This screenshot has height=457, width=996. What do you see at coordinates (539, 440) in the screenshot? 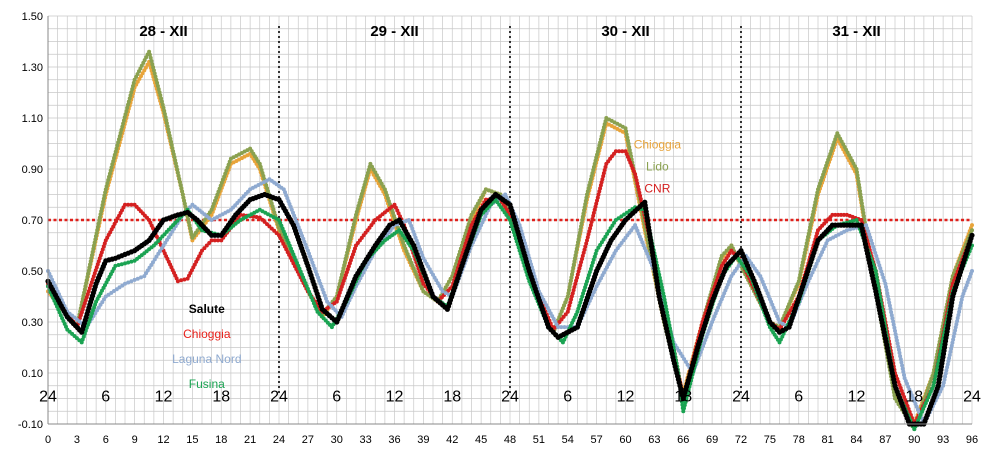
I see `x-tick-label: 51` at bounding box center [539, 440].